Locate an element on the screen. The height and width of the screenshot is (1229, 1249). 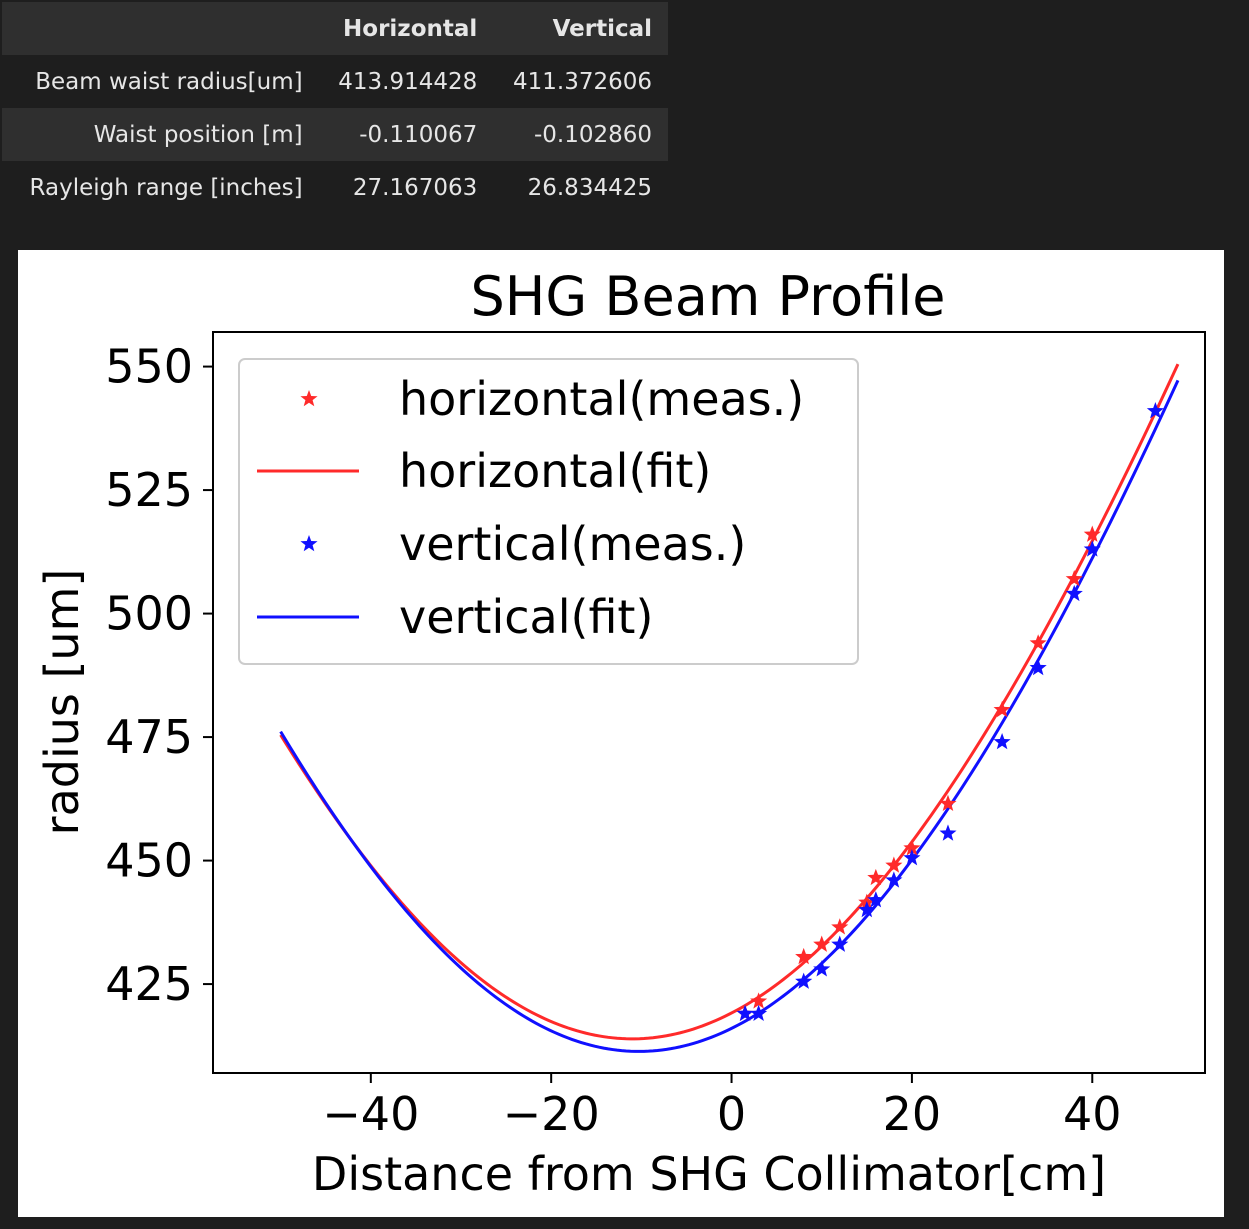
y-axis: 425 450 475 500 525 550 is located at coordinates (159, 675).